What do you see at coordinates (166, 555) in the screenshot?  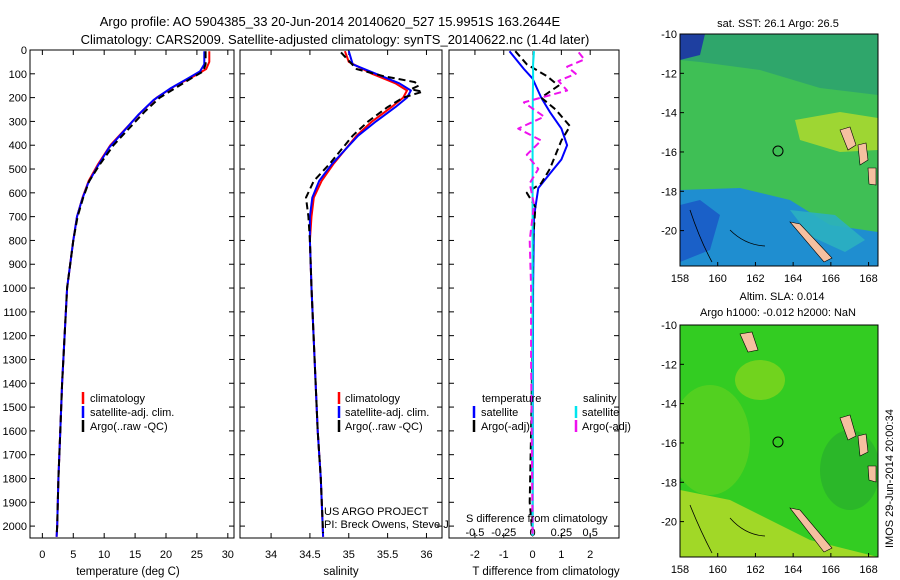 I see `x-tick-label: 20` at bounding box center [166, 555].